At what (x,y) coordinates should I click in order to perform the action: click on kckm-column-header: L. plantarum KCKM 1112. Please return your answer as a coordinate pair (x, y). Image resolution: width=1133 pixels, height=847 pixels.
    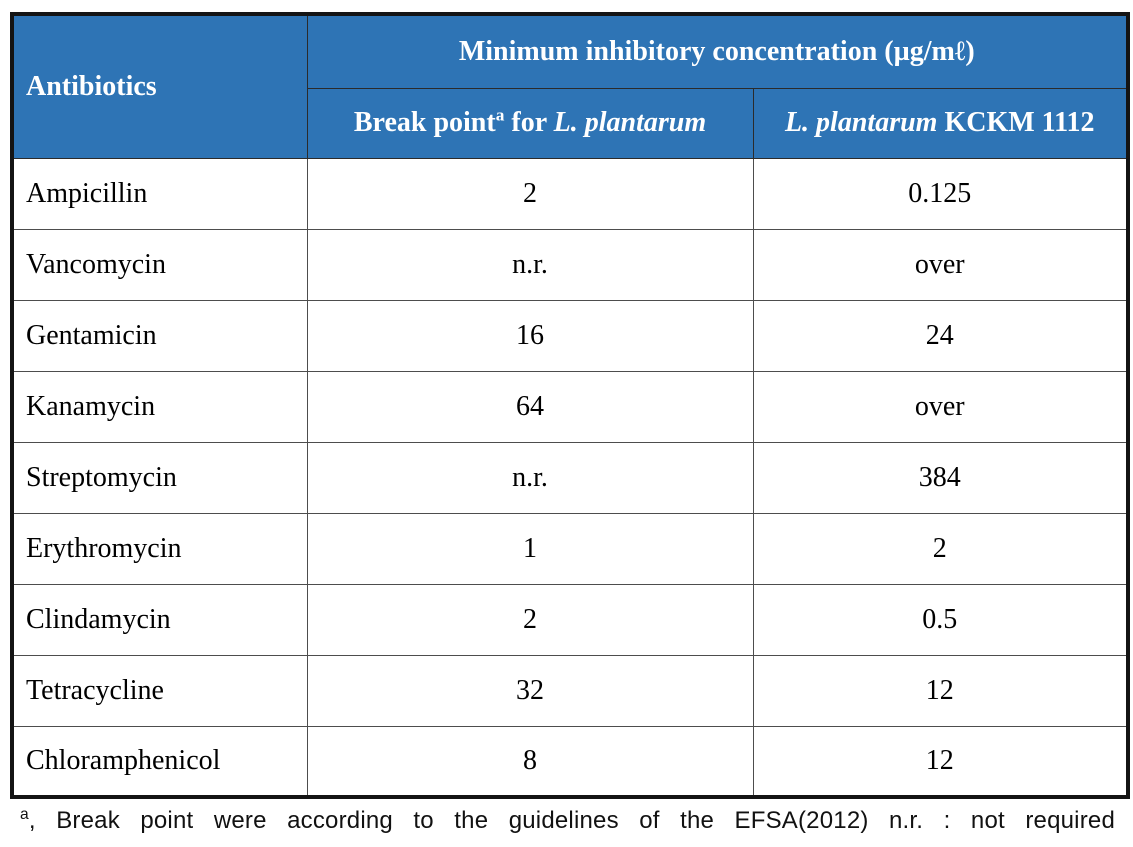
    Looking at the image, I should click on (940, 123).